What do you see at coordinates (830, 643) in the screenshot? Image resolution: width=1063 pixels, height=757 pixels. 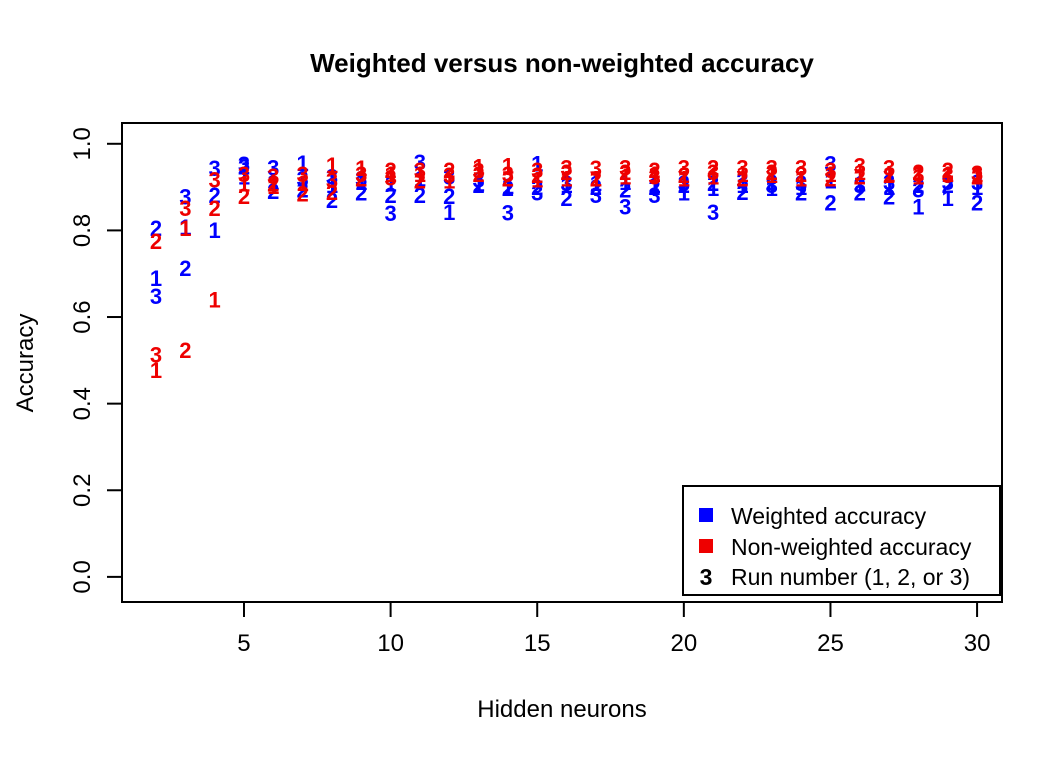 I see `x-tick-label: 25` at bounding box center [830, 643].